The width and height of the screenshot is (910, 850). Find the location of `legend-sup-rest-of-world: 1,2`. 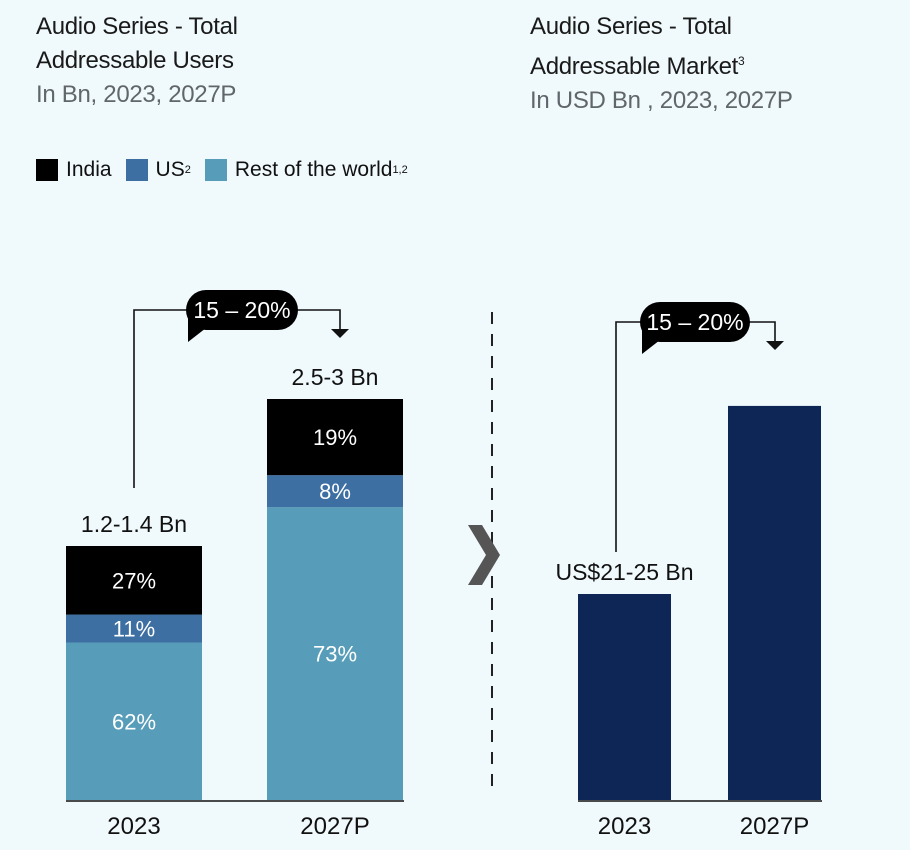

legend-sup-rest-of-world: 1,2 is located at coordinates (400, 170).